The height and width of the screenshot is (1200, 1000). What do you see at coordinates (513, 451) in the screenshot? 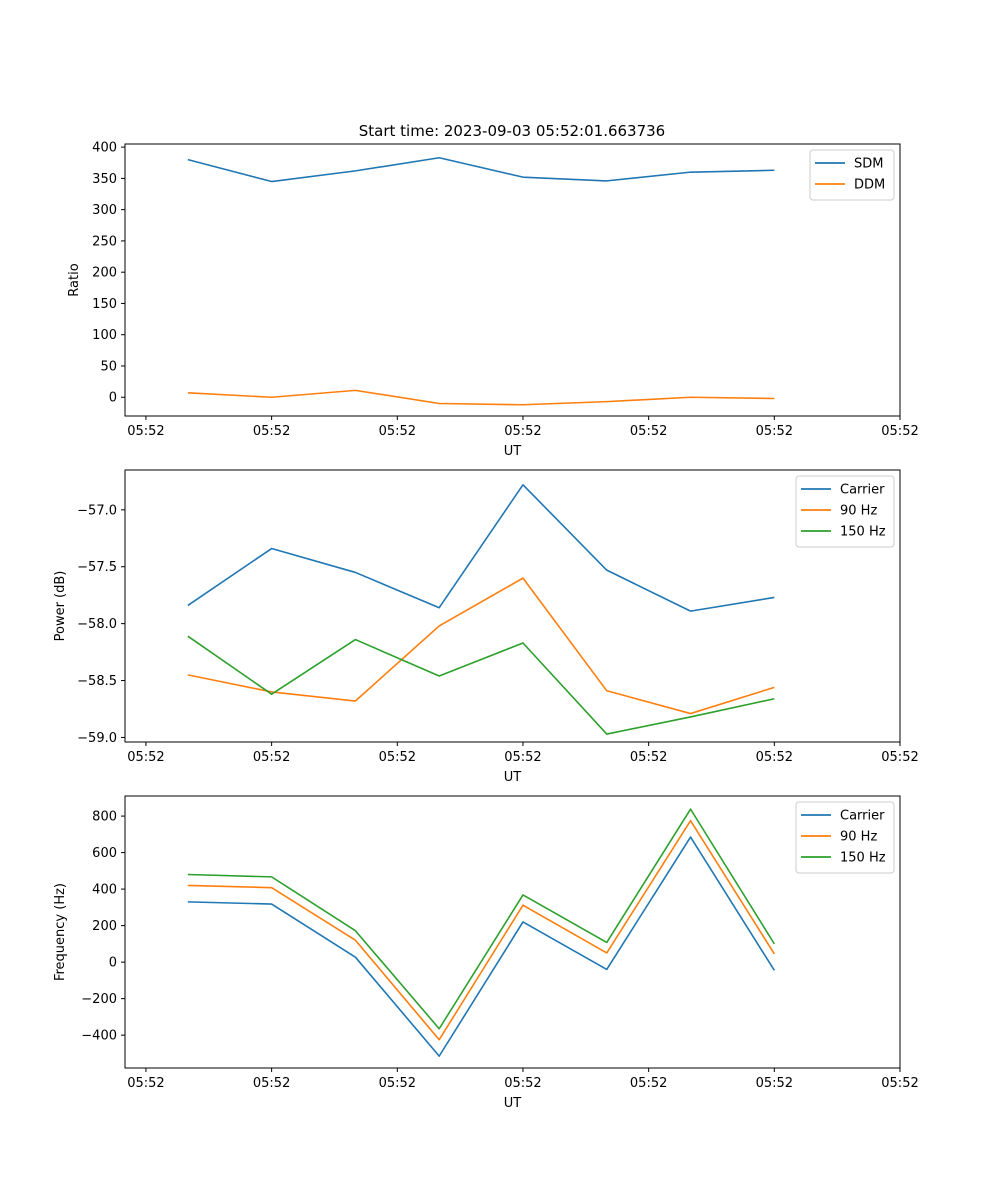
I see `ratio-x-axis-label: UT` at bounding box center [513, 451].